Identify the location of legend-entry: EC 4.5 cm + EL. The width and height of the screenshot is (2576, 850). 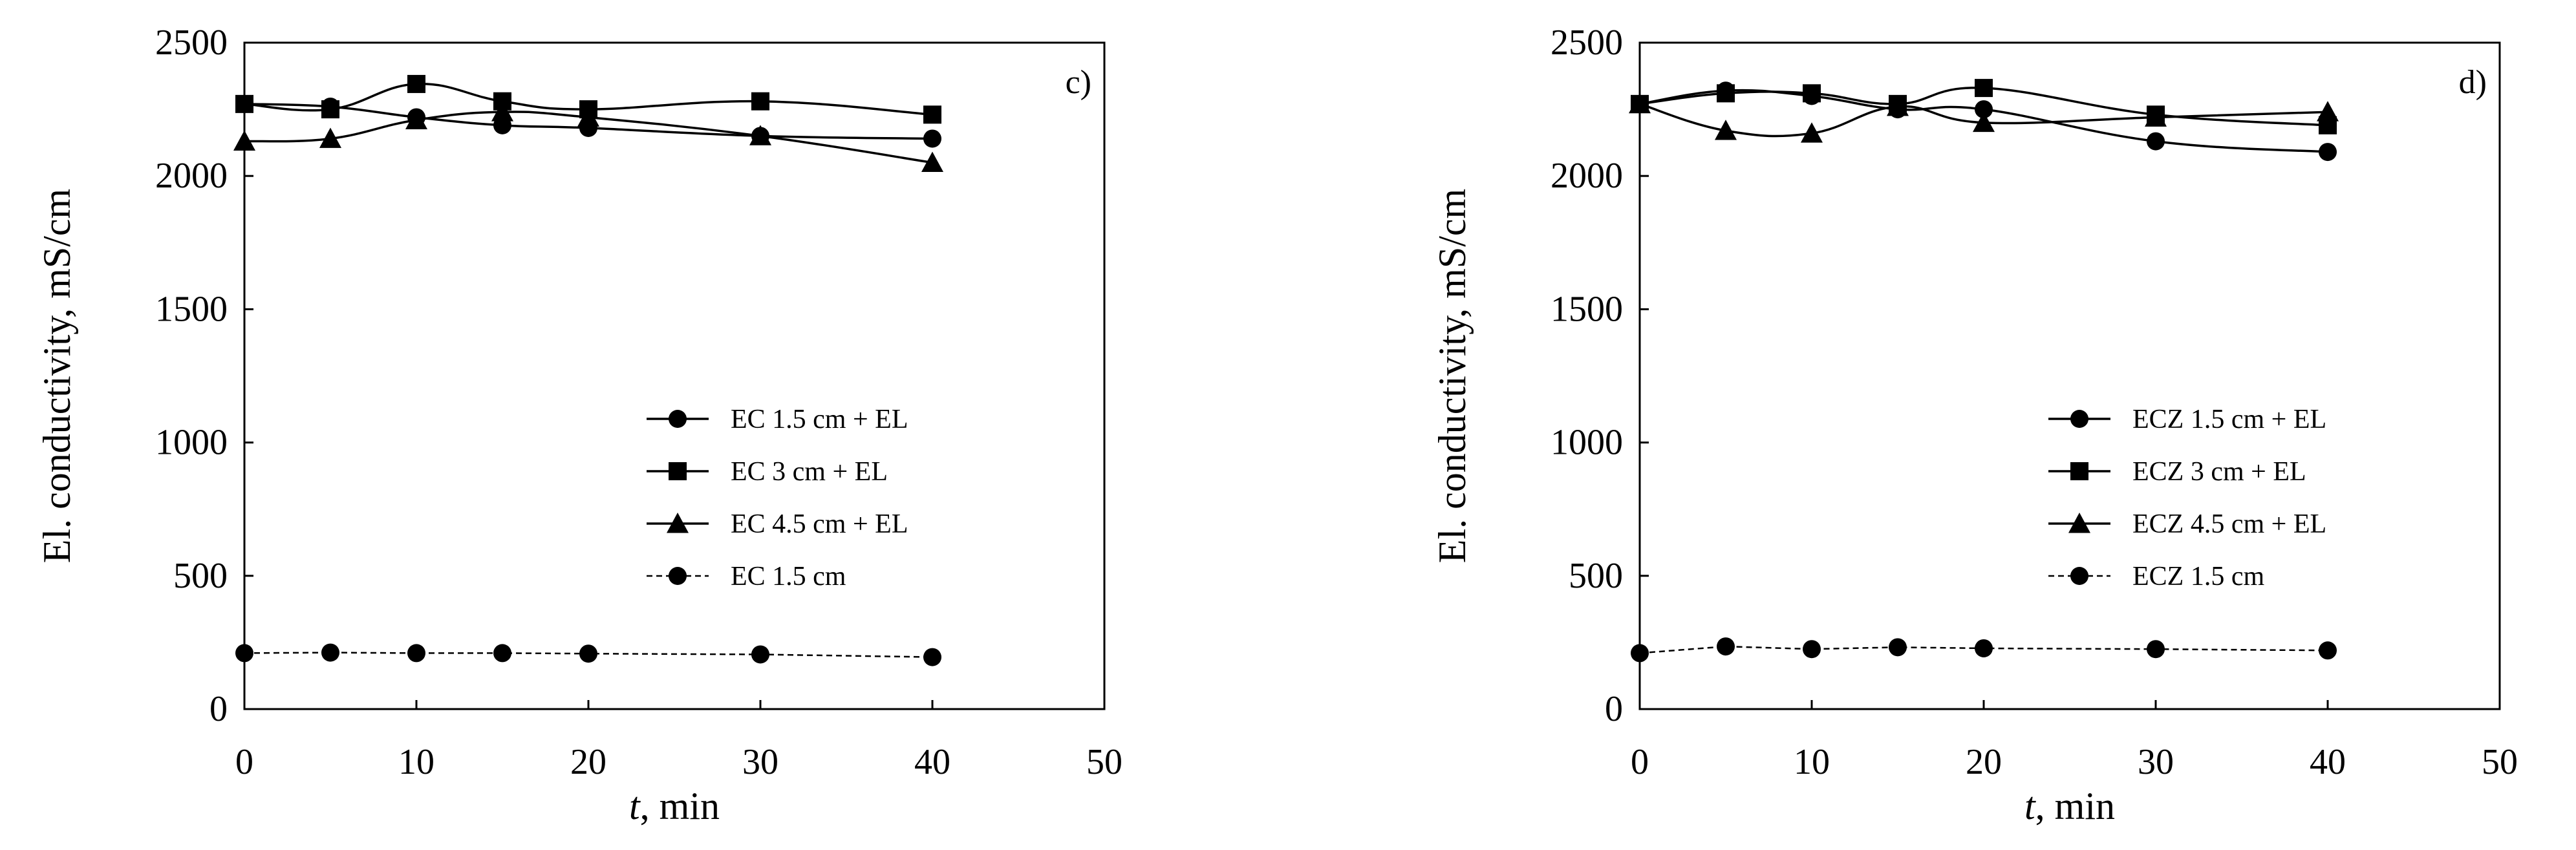
(777, 524).